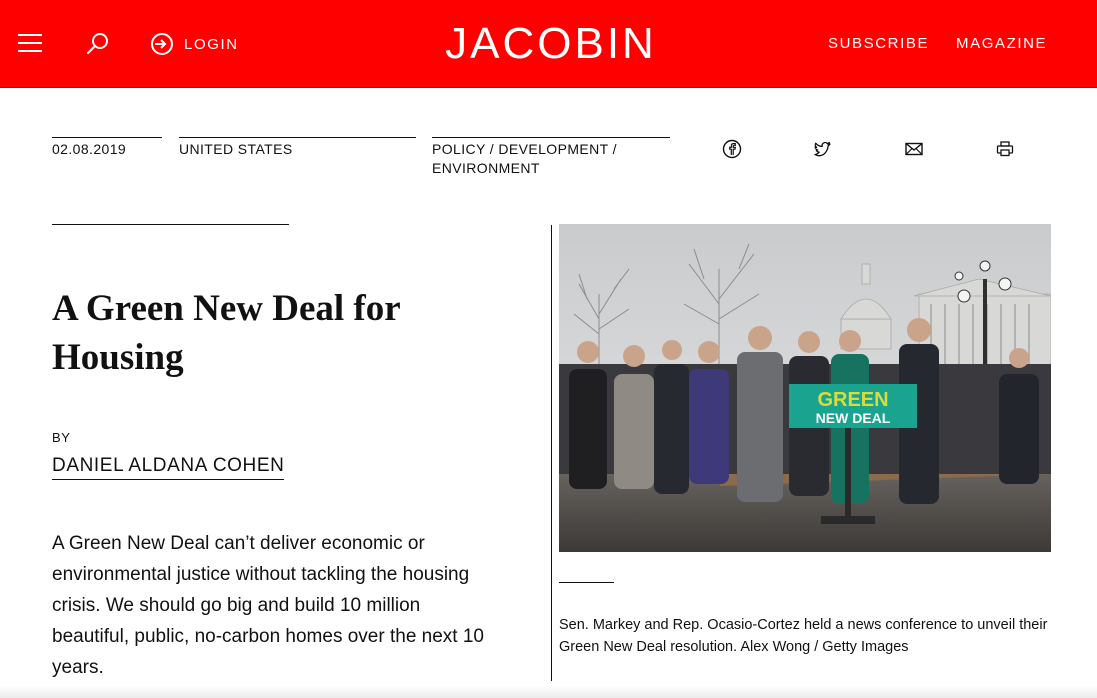 The image size is (1097, 698). Describe the element at coordinates (823, 149) in the screenshot. I see `twitter-icon` at that location.